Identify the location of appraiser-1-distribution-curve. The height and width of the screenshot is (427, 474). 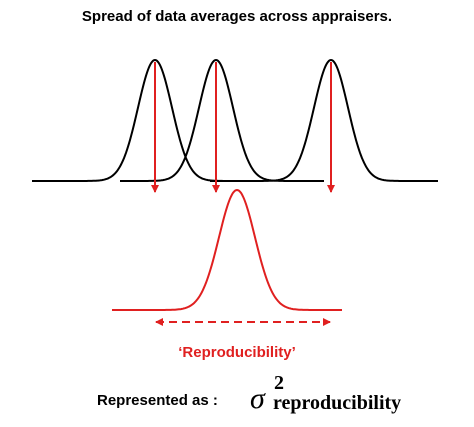
(143, 120).